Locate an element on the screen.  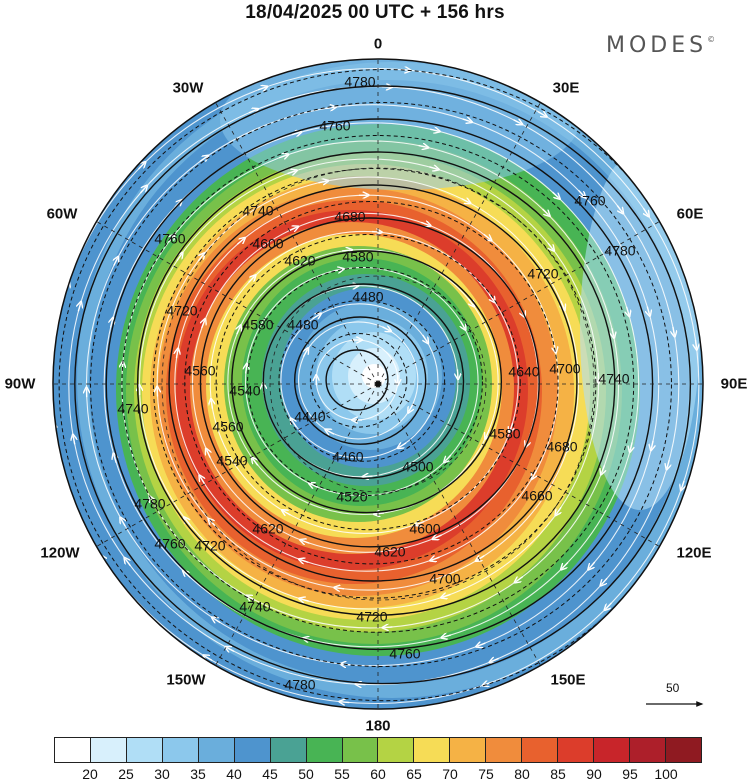
contour-label: 4640 is located at coordinates (523, 372).